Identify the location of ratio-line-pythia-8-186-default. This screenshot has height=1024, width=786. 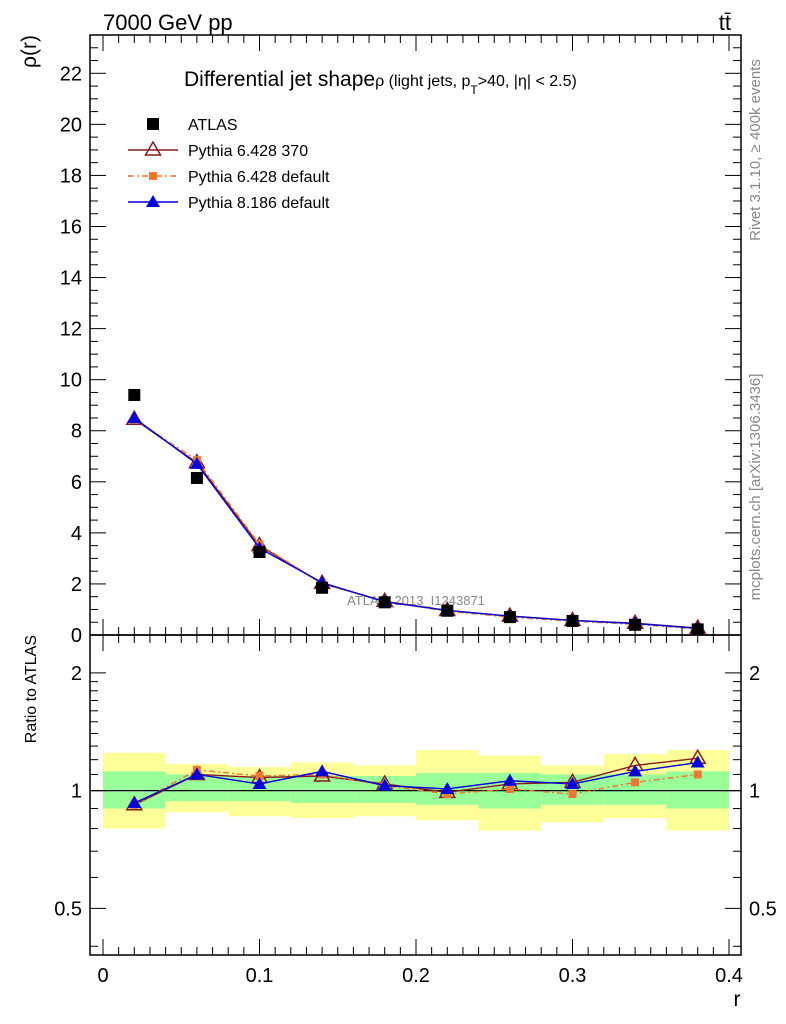
(416, 782).